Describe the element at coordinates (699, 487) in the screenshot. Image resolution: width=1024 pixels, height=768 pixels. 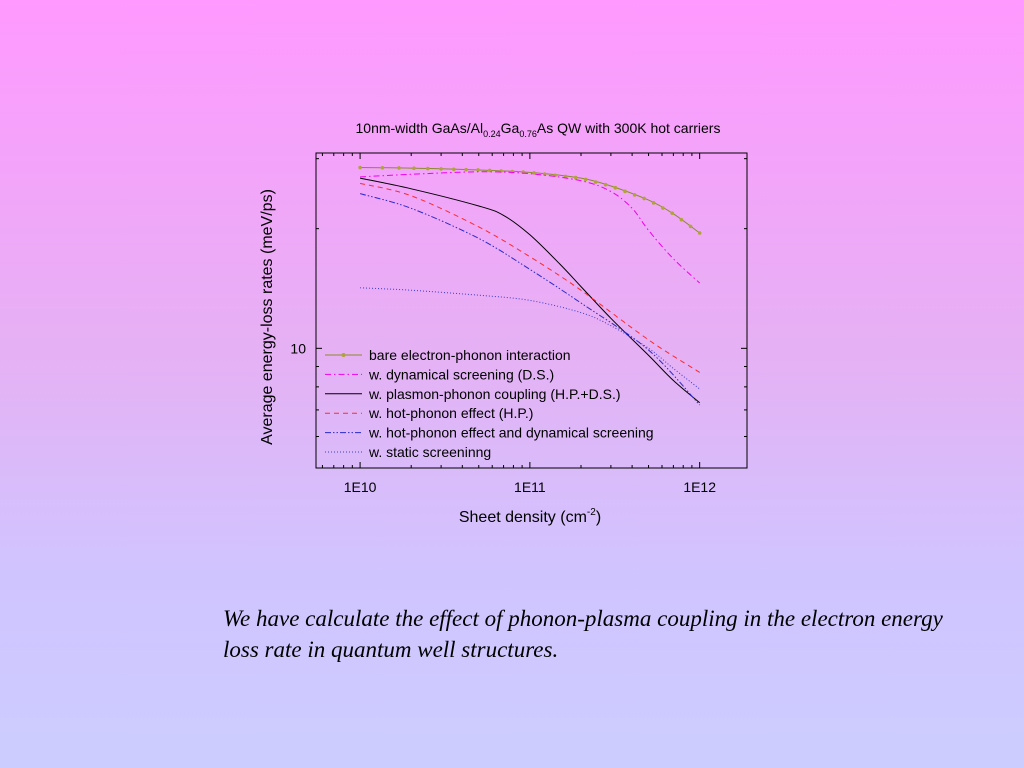
I see `x-tick-label: 1E12` at that location.